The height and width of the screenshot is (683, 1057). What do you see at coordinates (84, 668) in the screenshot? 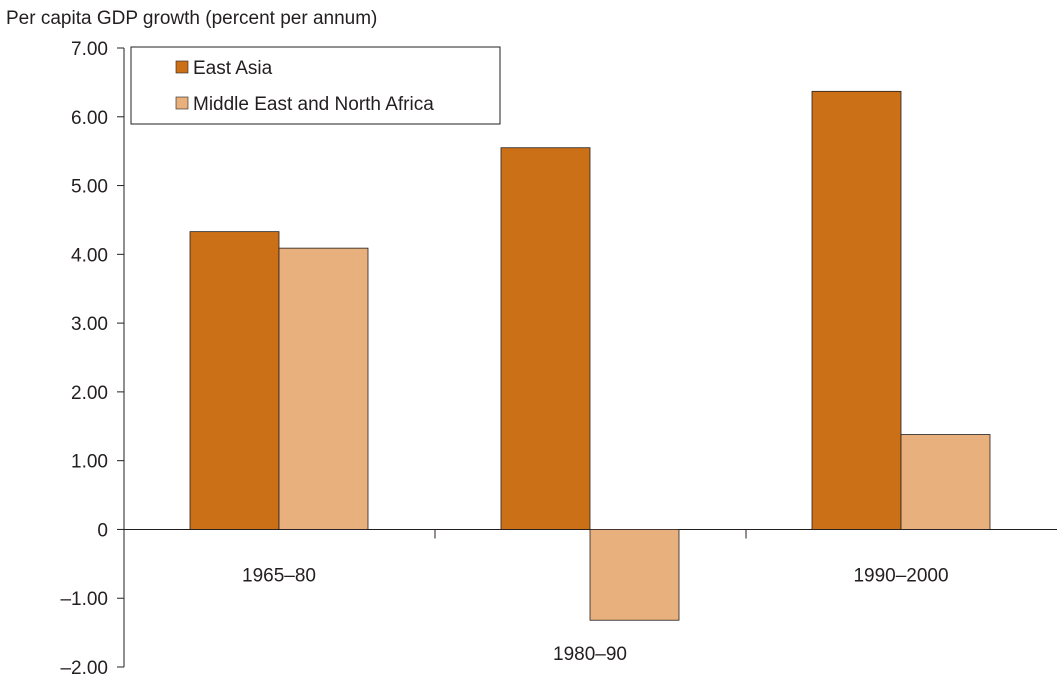
I see `y-tick-label: –2.00` at bounding box center [84, 668].